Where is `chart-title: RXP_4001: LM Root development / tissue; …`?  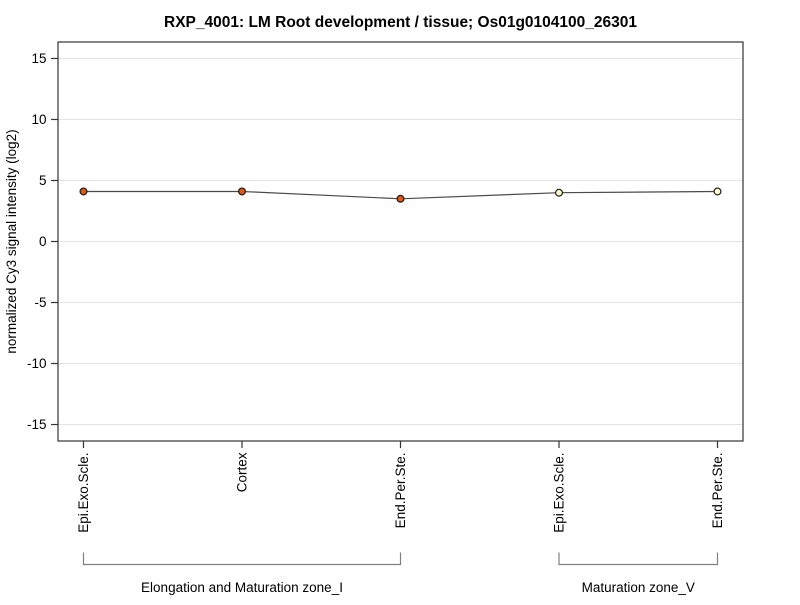 chart-title: RXP_4001: LM Root development / tissue; … is located at coordinates (400, 22).